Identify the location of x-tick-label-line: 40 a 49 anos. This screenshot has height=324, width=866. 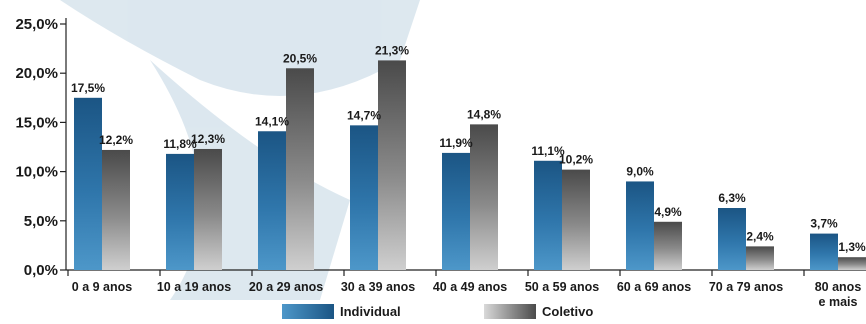
(470, 287).